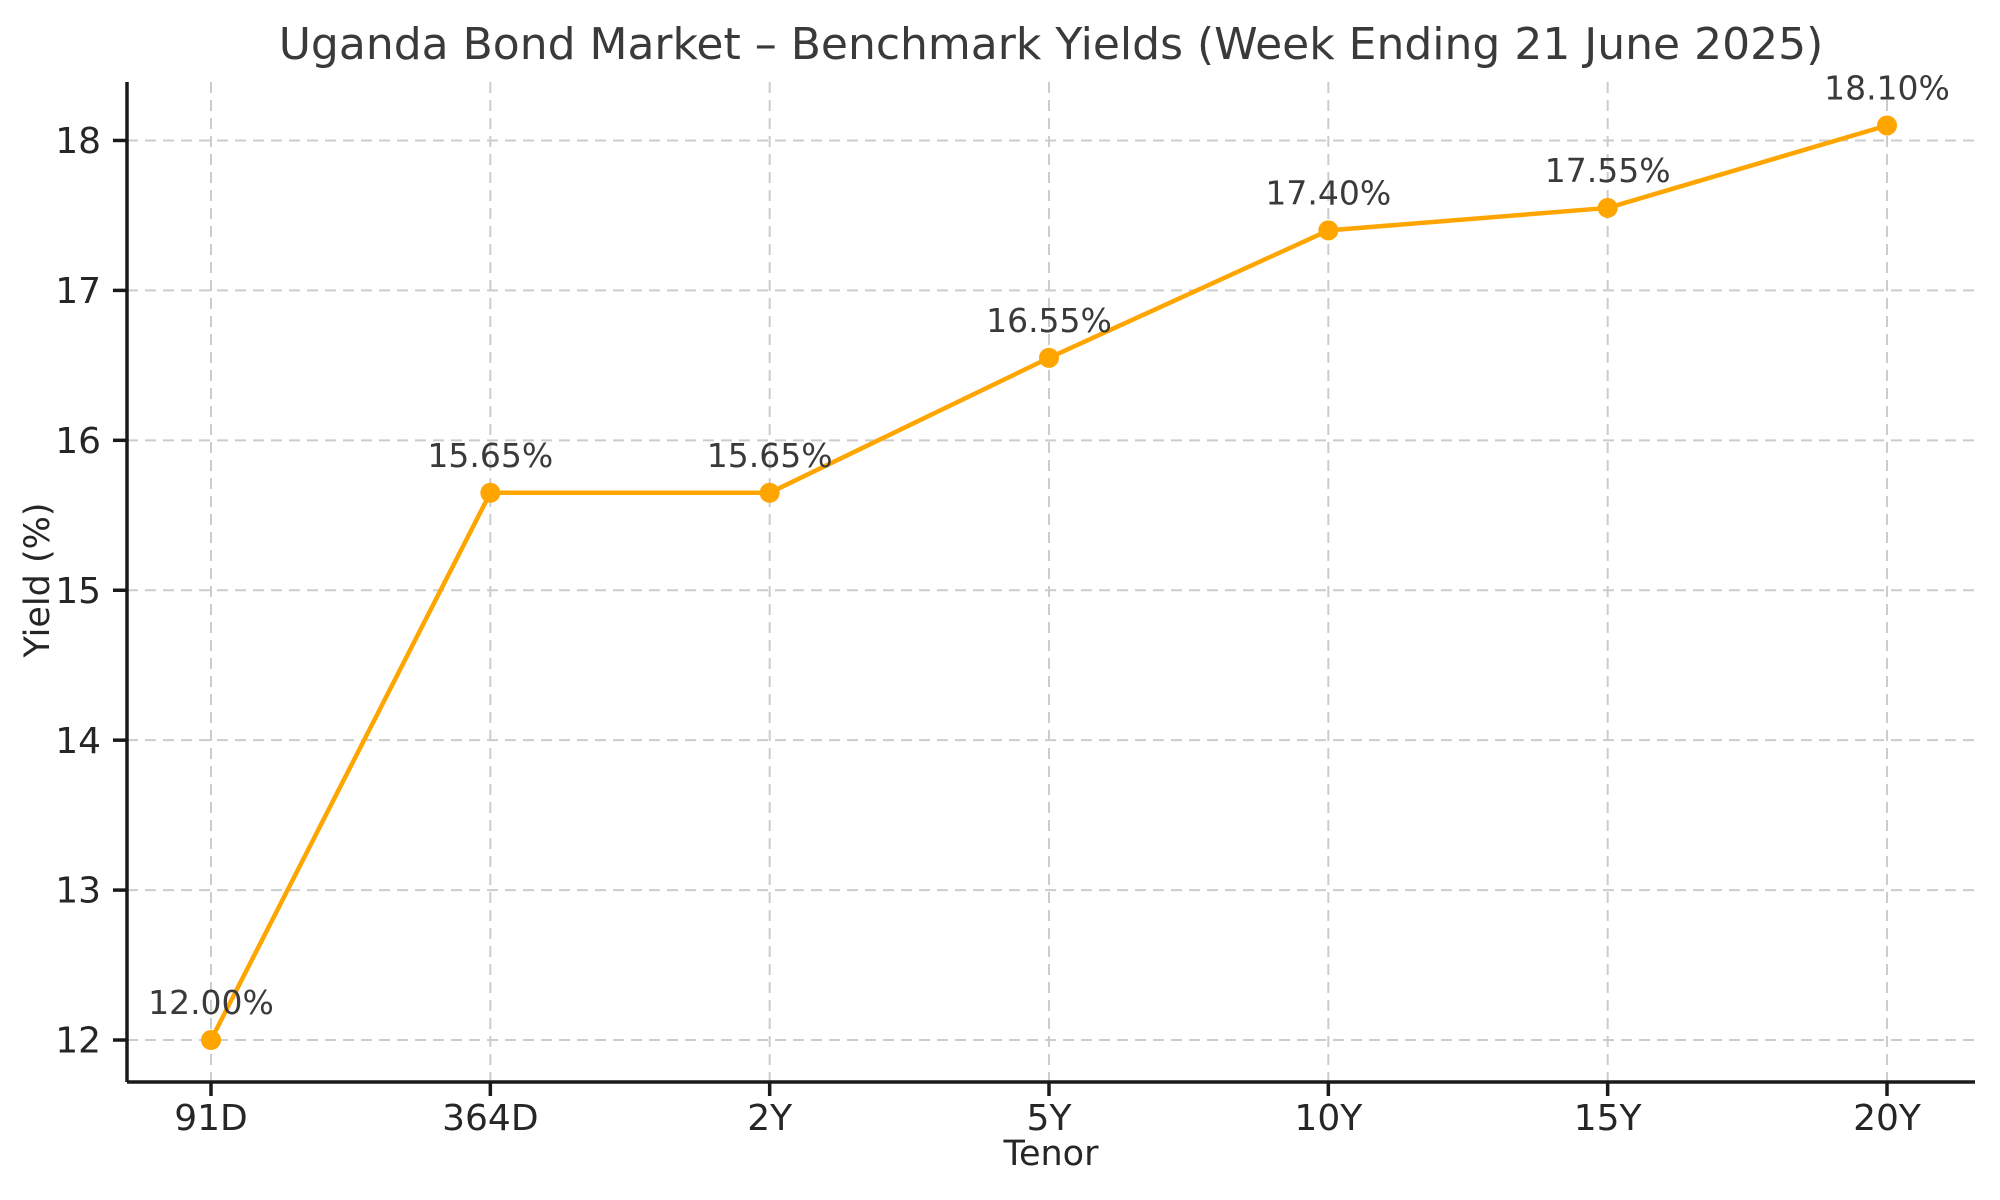 This screenshot has height=1200, width=2000. Describe the element at coordinates (1328, 192) in the screenshot. I see `data-point-label: 17.40%` at that location.